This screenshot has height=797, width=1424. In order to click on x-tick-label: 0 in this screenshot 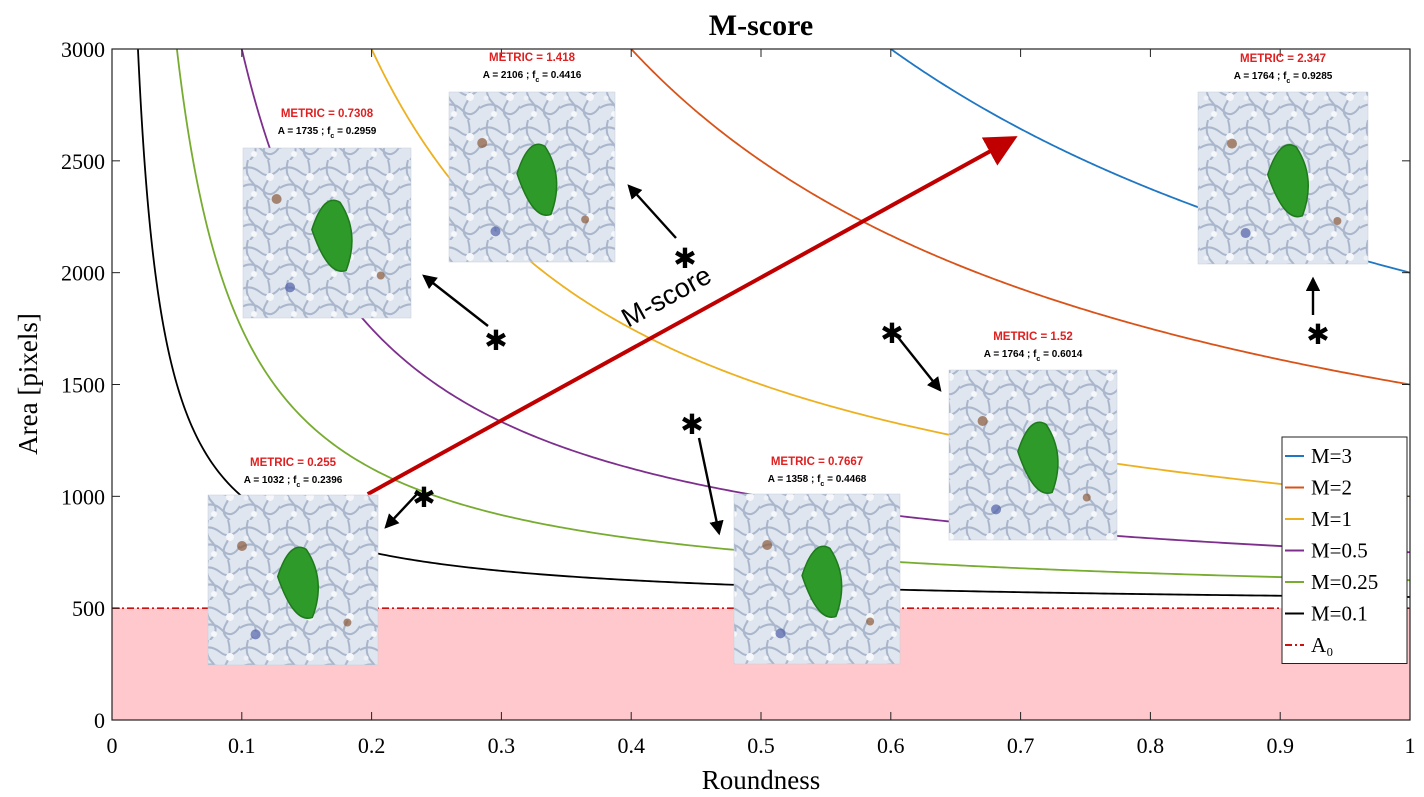, I will do `click(112, 745)`.